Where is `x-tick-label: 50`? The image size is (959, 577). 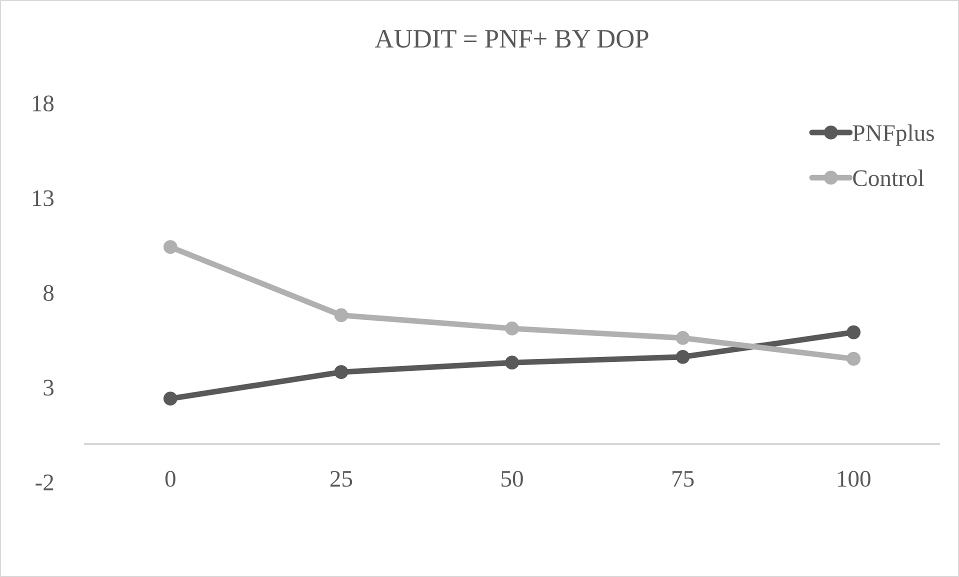
x-tick-label: 50 is located at coordinates (512, 478).